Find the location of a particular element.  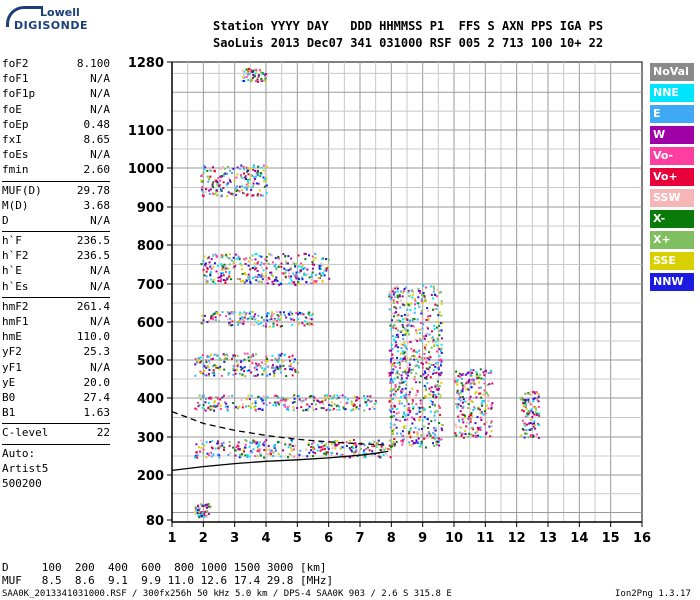

param-row: fmin 2.60 is located at coordinates (56, 170).